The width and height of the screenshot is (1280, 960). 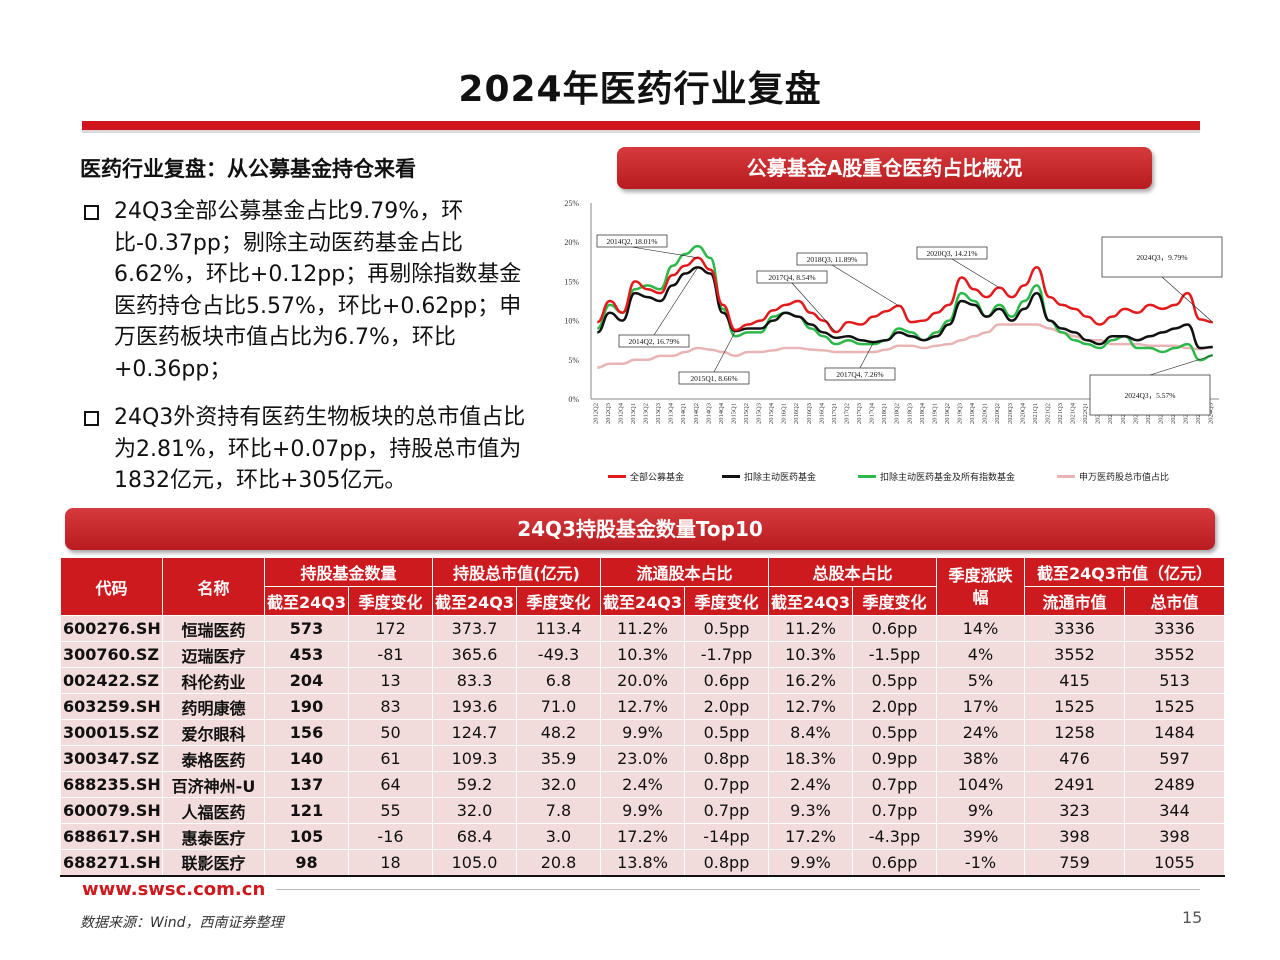 I want to click on table-cell: 32.0, so click(x=474, y=810).